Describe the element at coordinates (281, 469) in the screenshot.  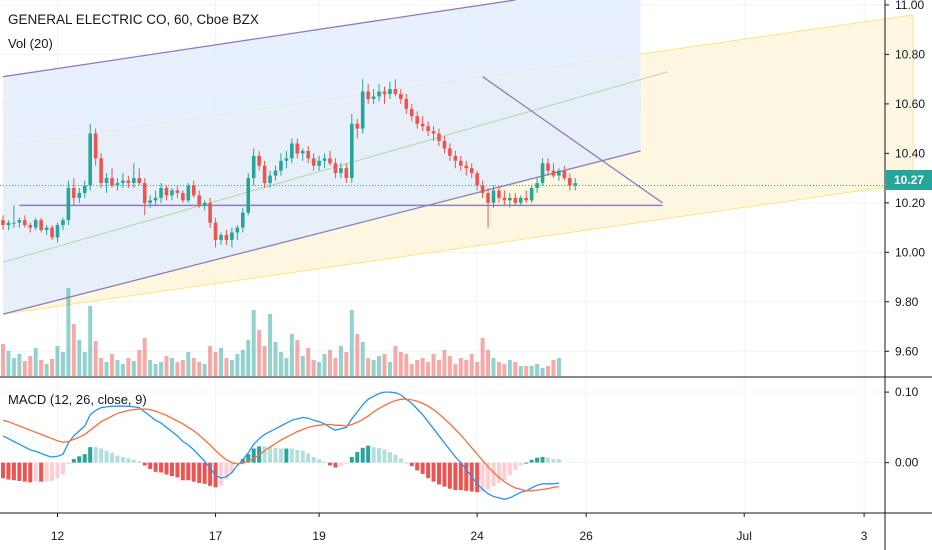
I see `macd-histogram` at that location.